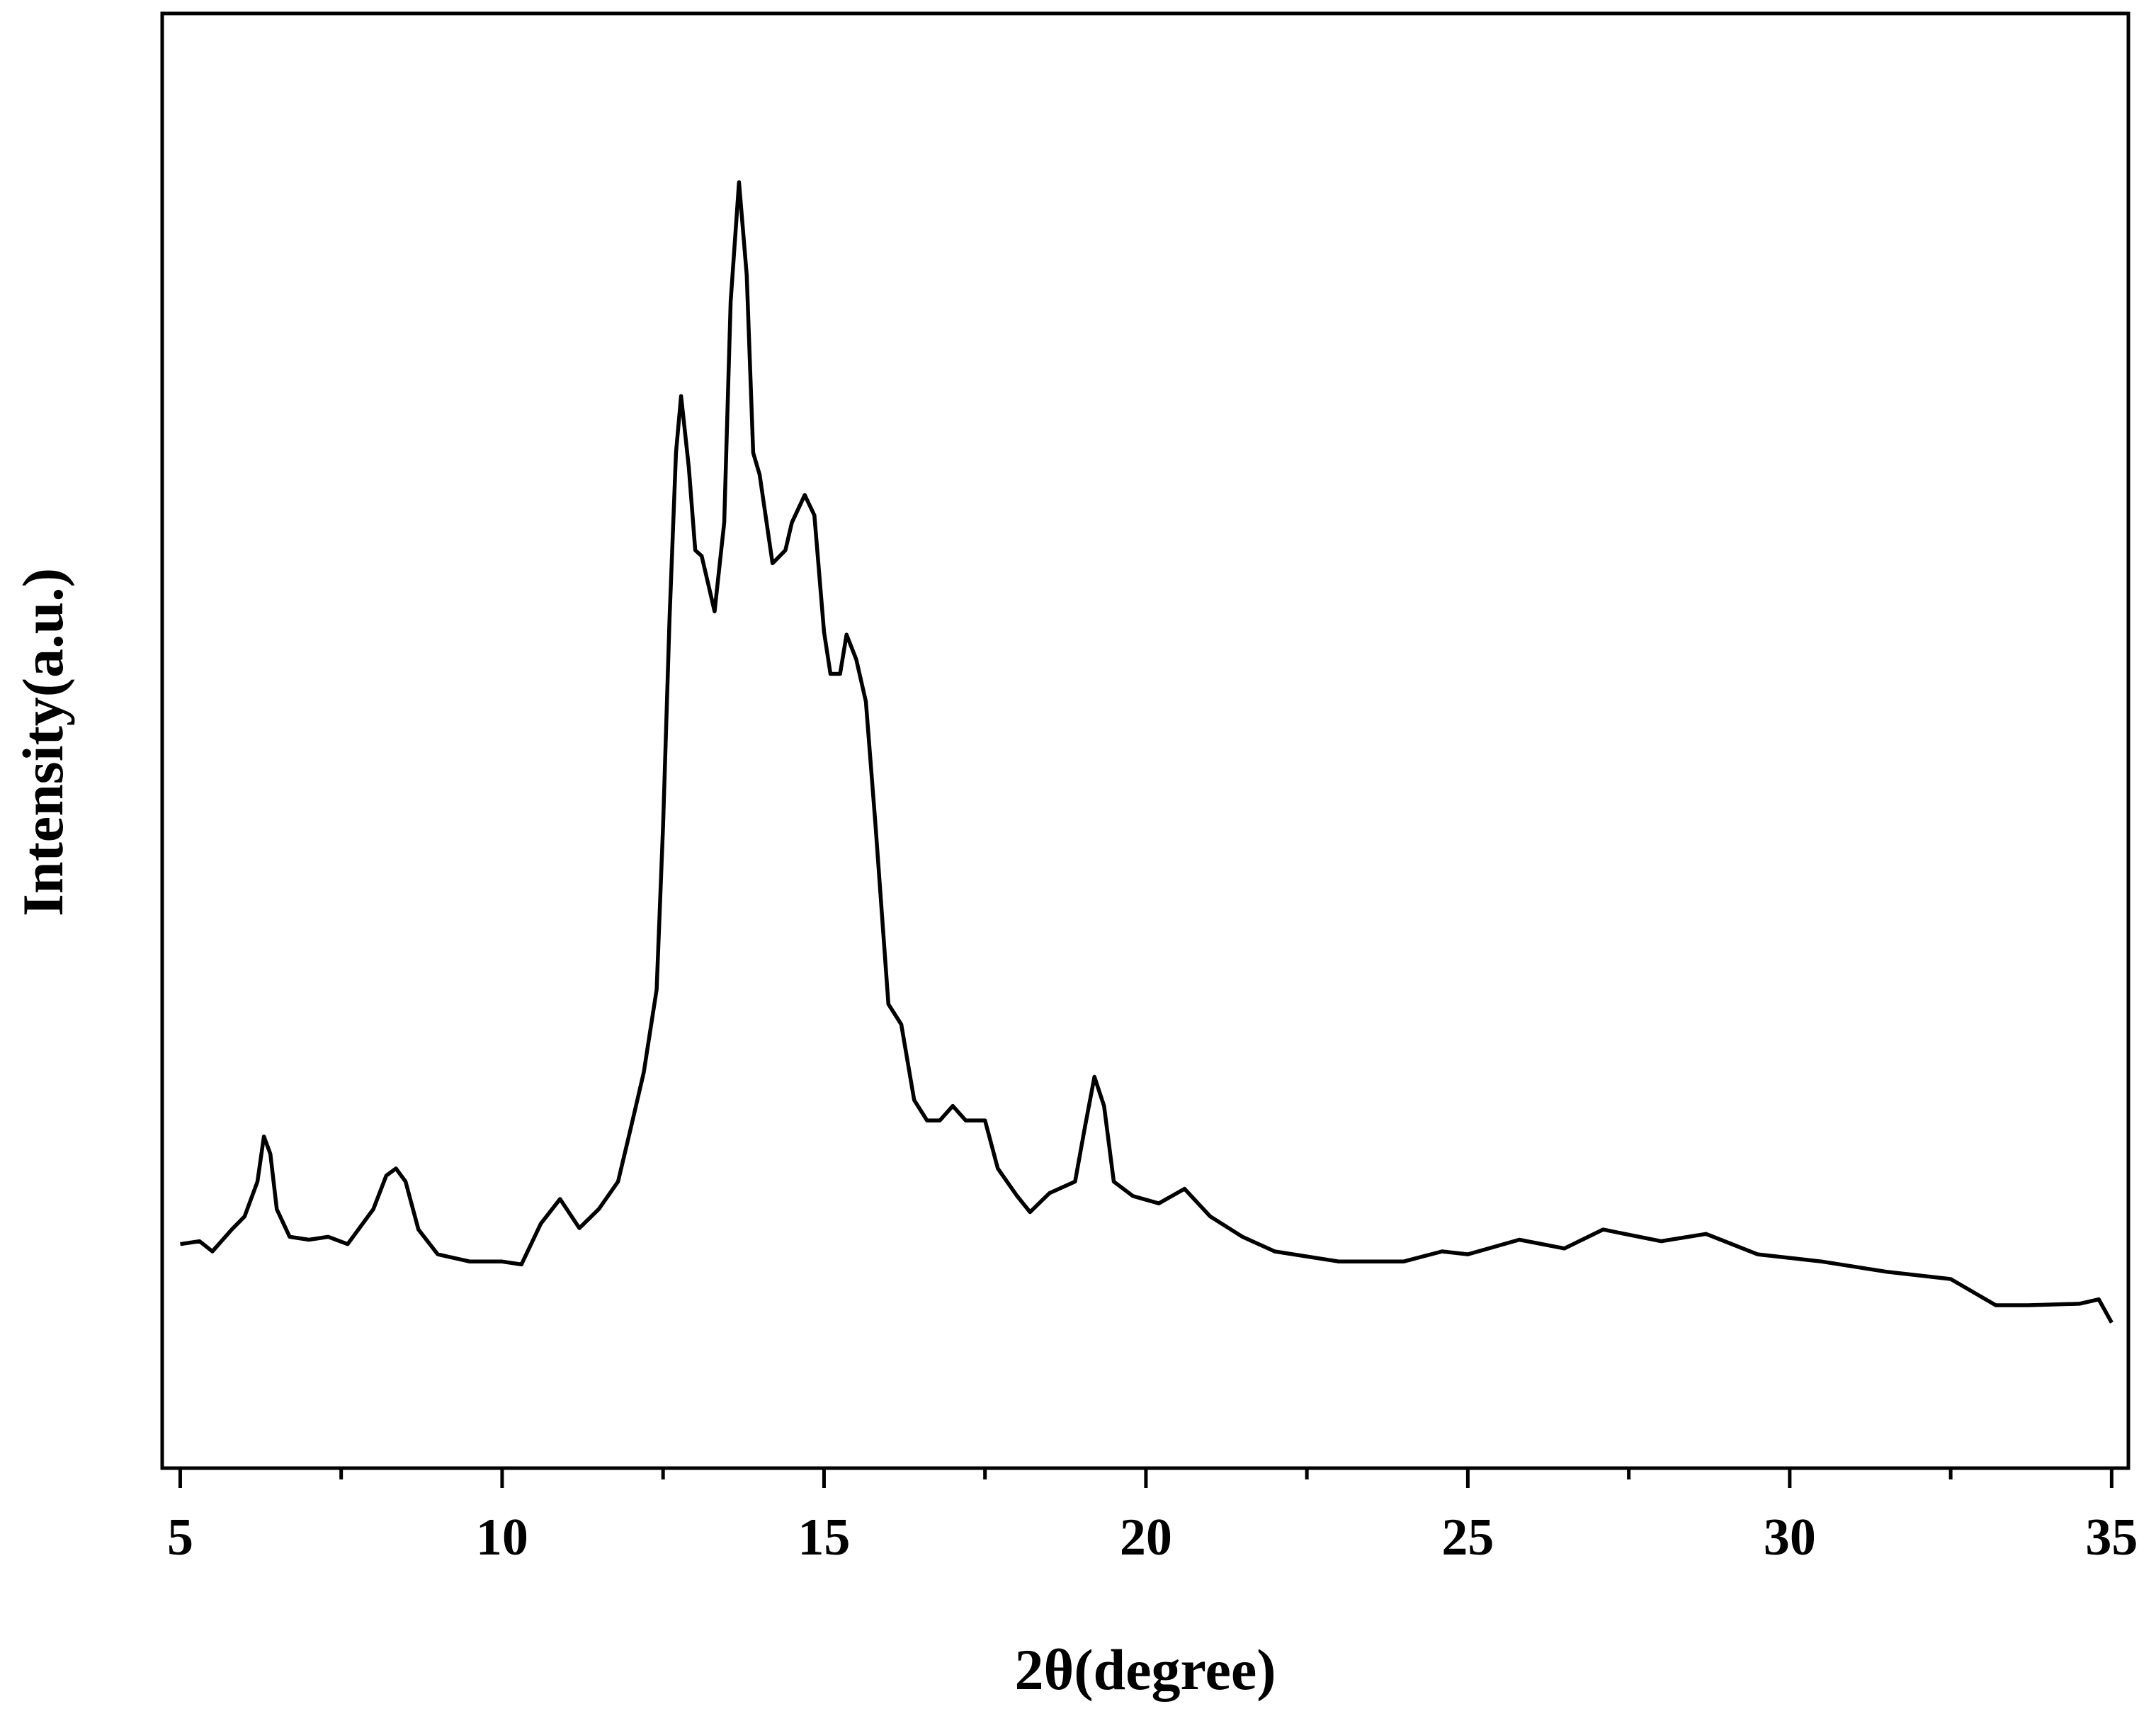 Image resolution: width=2156 pixels, height=1716 pixels. I want to click on x-tick-label: 30, so click(1790, 1537).